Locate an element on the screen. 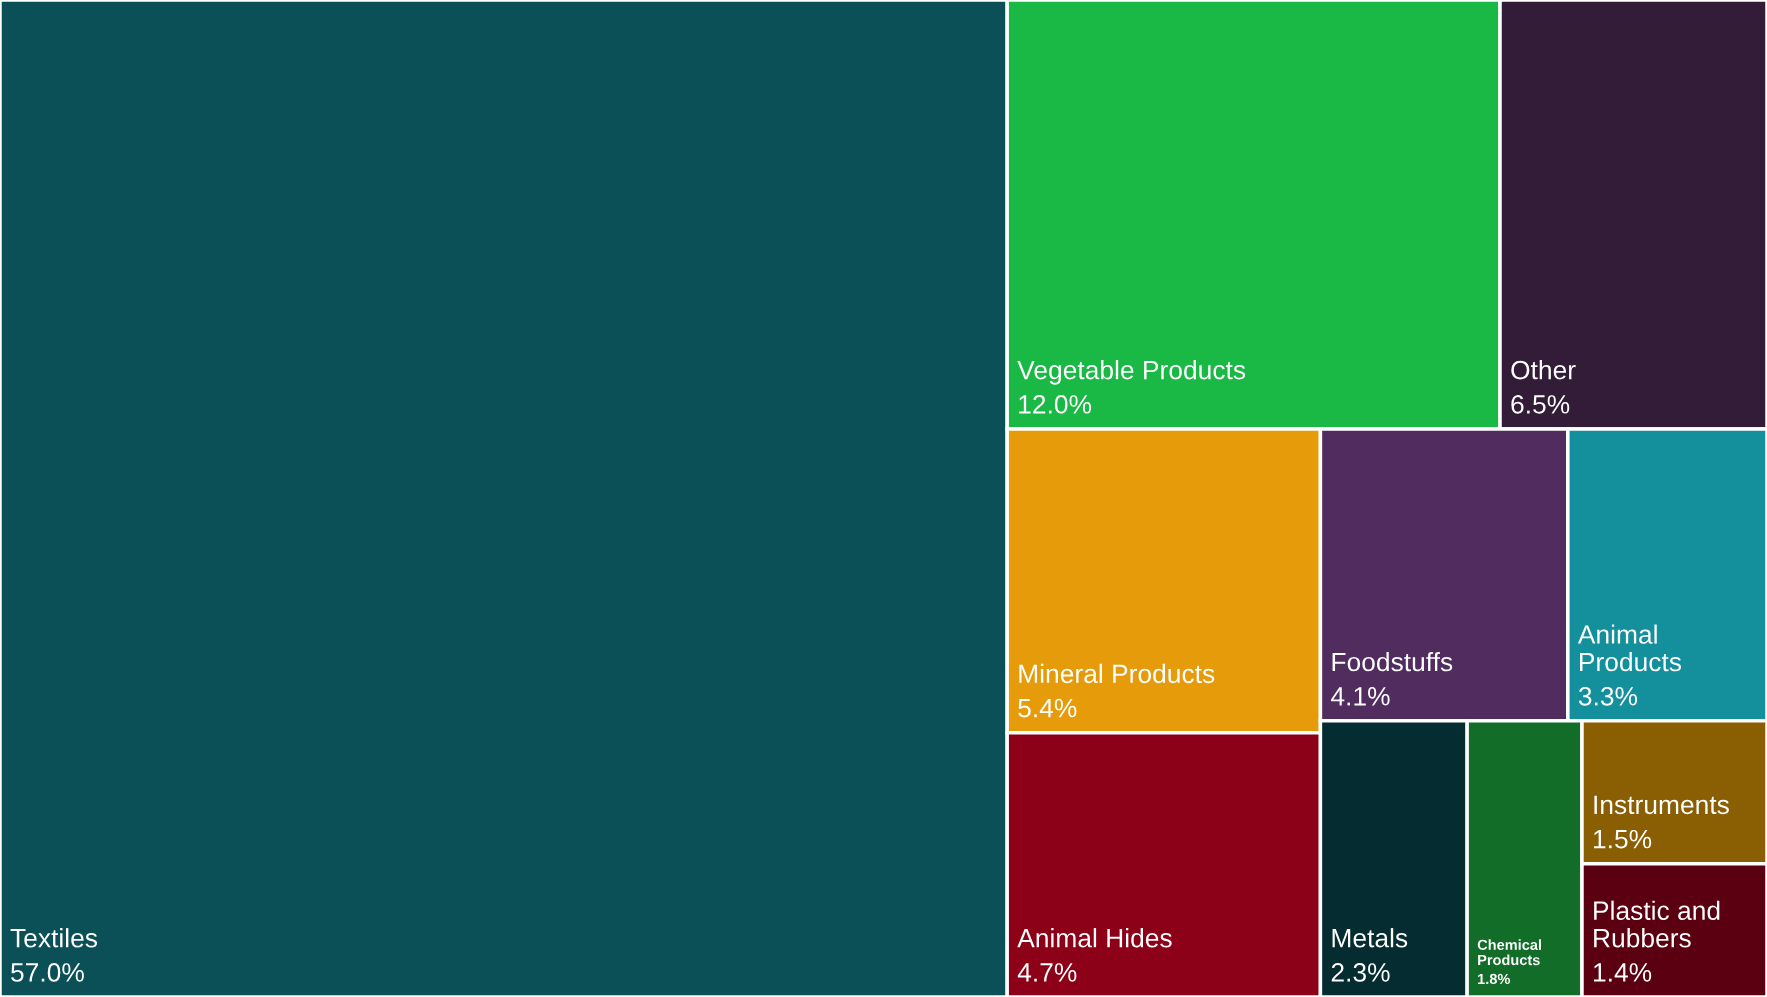 The image size is (1767, 997). data-label: 4.7% is located at coordinates (1047, 972).